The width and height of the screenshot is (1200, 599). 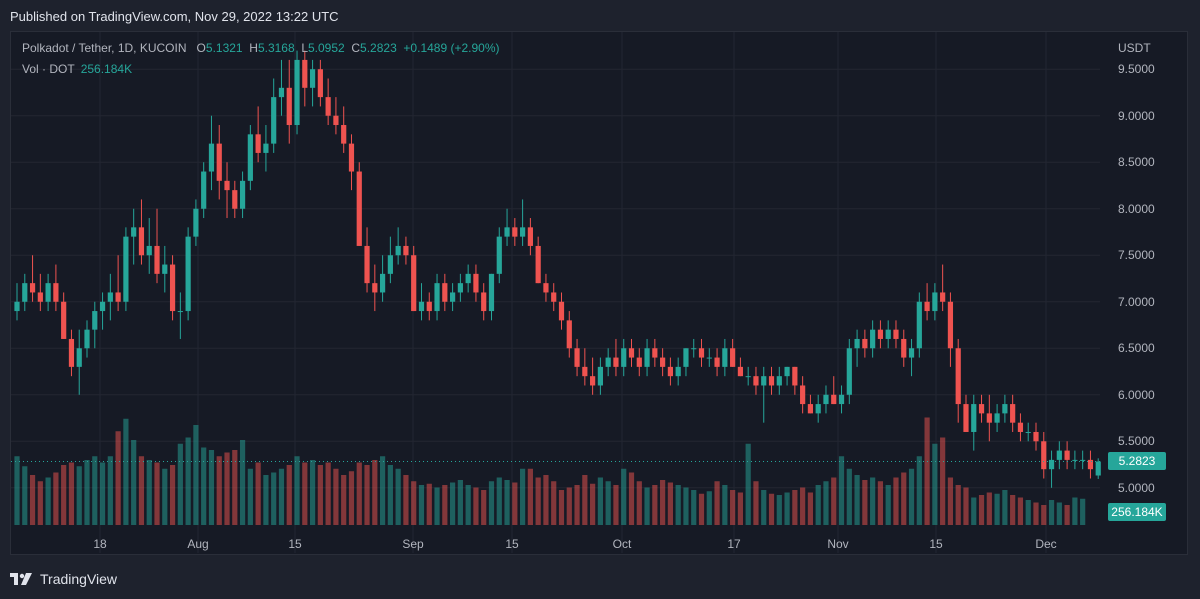 I want to click on price-tick-label: 7.5000, so click(x=1136, y=255).